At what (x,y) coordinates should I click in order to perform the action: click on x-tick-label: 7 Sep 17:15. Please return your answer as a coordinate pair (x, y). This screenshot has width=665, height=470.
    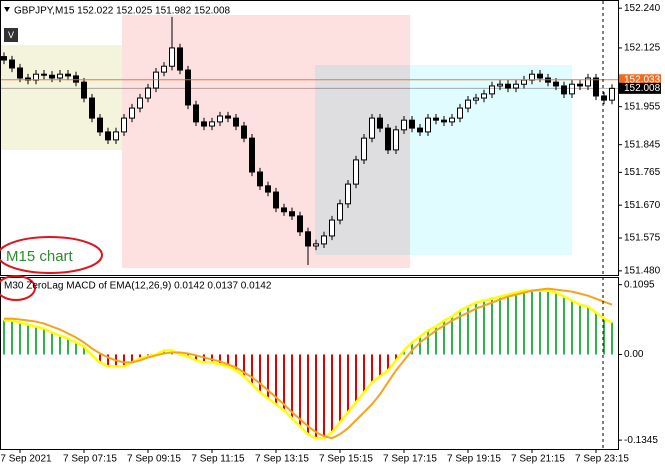
    Looking at the image, I should click on (410, 459).